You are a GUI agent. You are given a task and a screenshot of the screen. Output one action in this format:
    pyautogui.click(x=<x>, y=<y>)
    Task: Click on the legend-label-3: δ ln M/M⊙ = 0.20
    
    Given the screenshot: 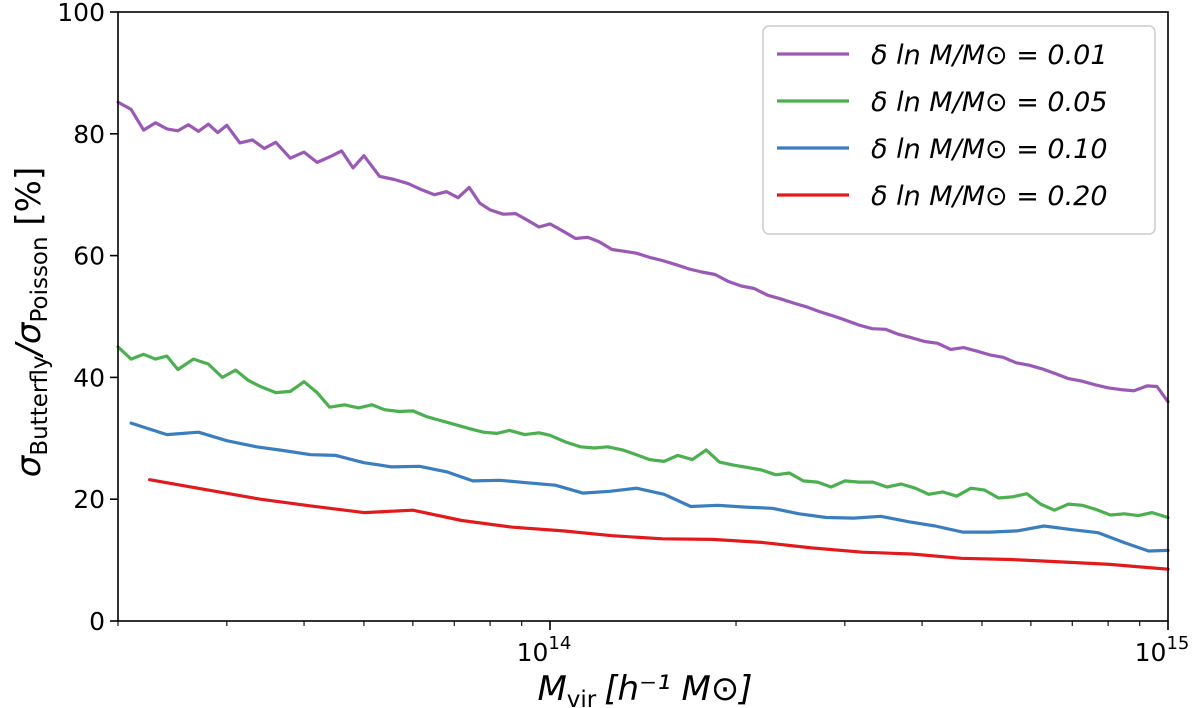 What is the action you would take?
    pyautogui.click(x=989, y=196)
    